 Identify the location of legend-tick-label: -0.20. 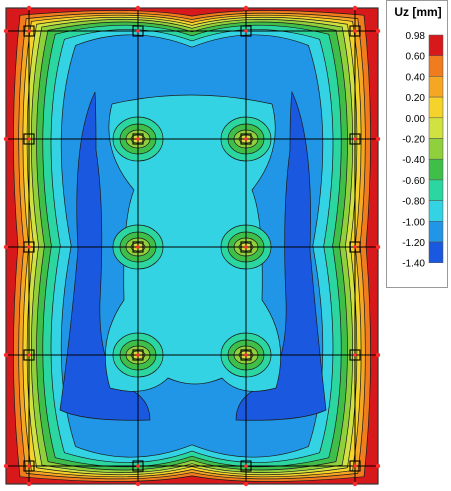
(413, 140).